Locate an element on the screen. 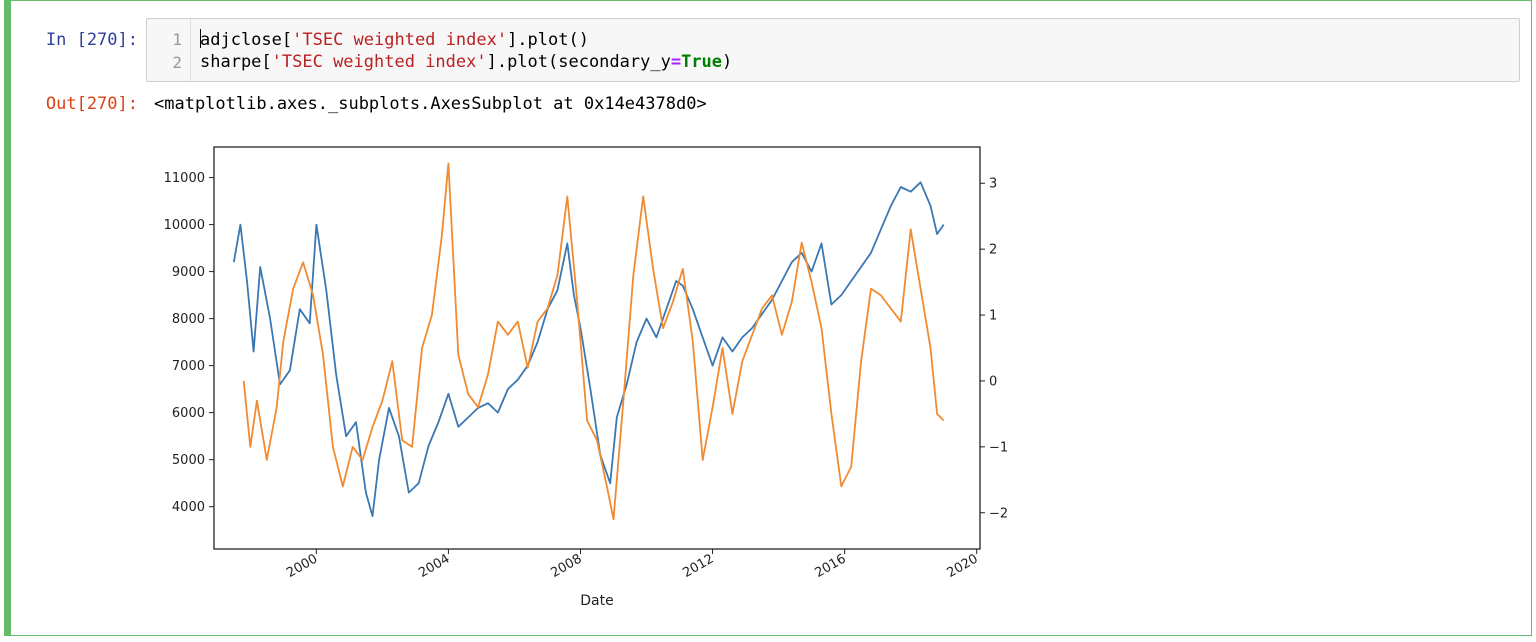 This screenshot has height=642, width=1536. code-line-1: adjclose['TSEC weighted index'].plot() is located at coordinates (394, 39).